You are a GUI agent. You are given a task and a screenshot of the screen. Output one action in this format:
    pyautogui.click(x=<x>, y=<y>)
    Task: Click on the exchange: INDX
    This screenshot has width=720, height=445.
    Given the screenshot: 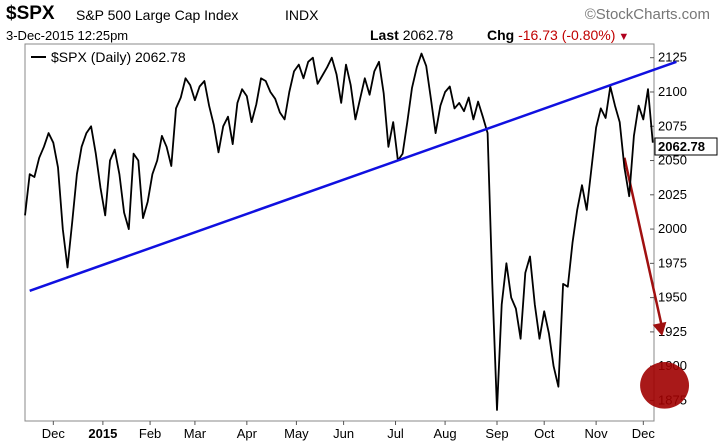 What is the action you would take?
    pyautogui.click(x=302, y=15)
    